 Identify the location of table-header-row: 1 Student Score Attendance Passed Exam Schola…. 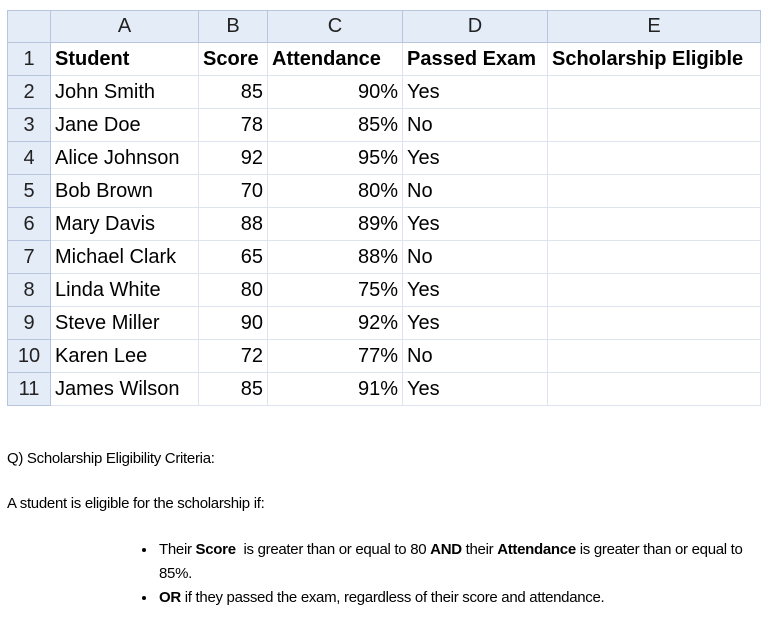
(384, 59).